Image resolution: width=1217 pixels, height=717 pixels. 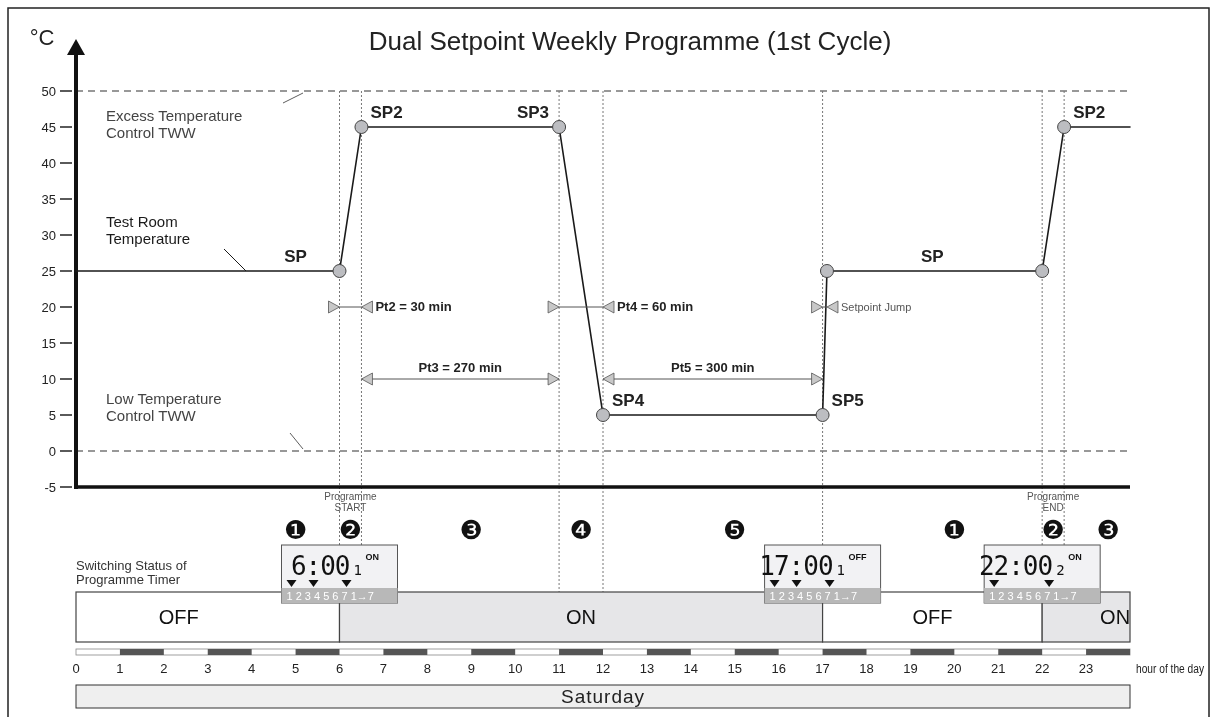 I want to click on x-tick-label: 2, so click(x=164, y=668).